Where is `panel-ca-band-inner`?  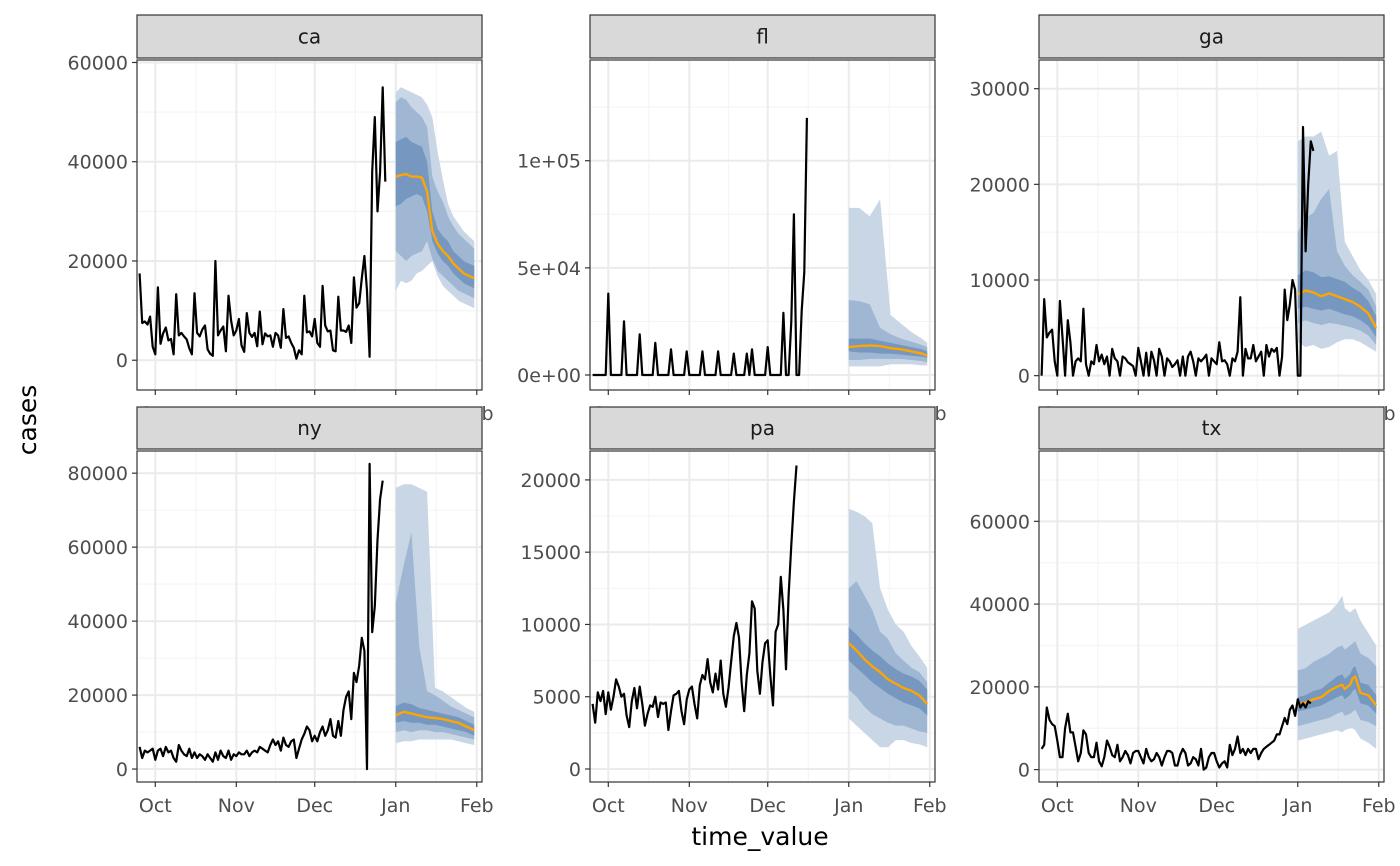 panel-ca-band-inner is located at coordinates (435, 212).